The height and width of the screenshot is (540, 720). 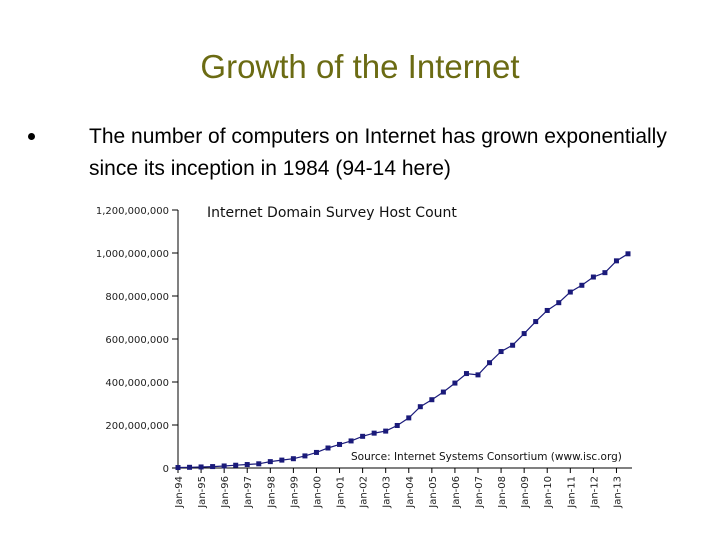 What do you see at coordinates (317, 492) in the screenshot?
I see `x-tick-label: Jan-00` at bounding box center [317, 492].